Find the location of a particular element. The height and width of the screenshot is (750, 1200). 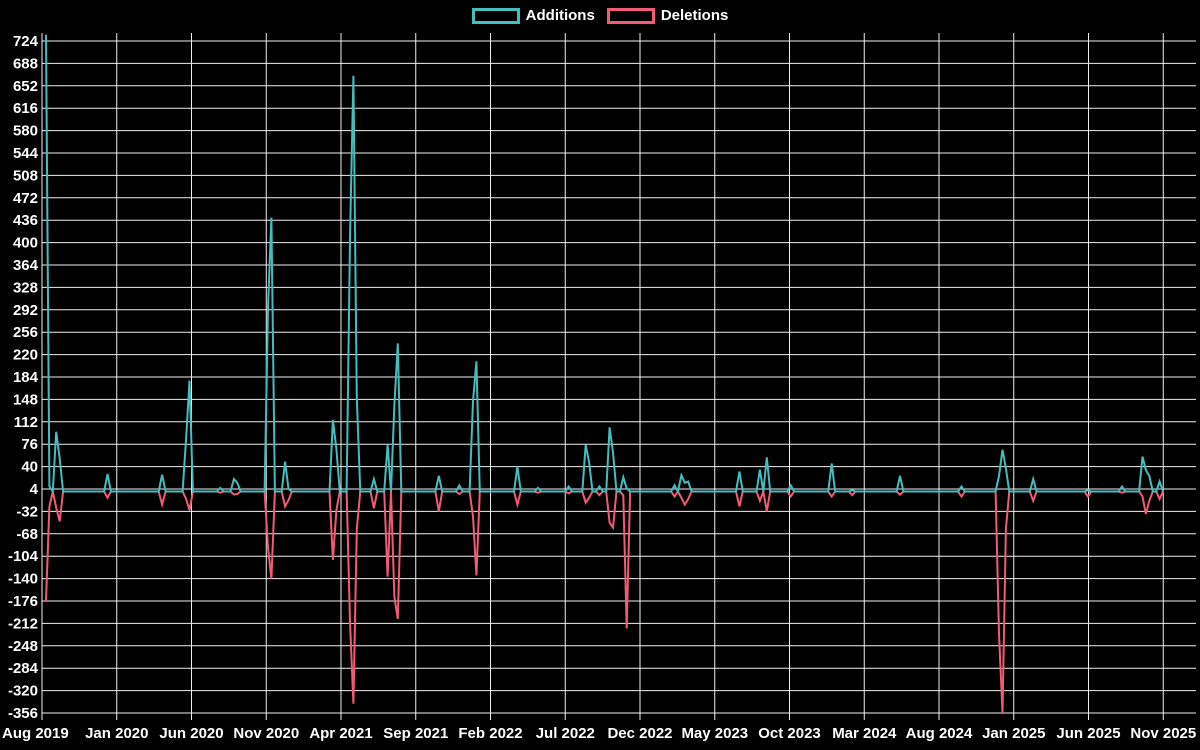

x-axis-tick-label: Nov 2025 is located at coordinates (1163, 733).